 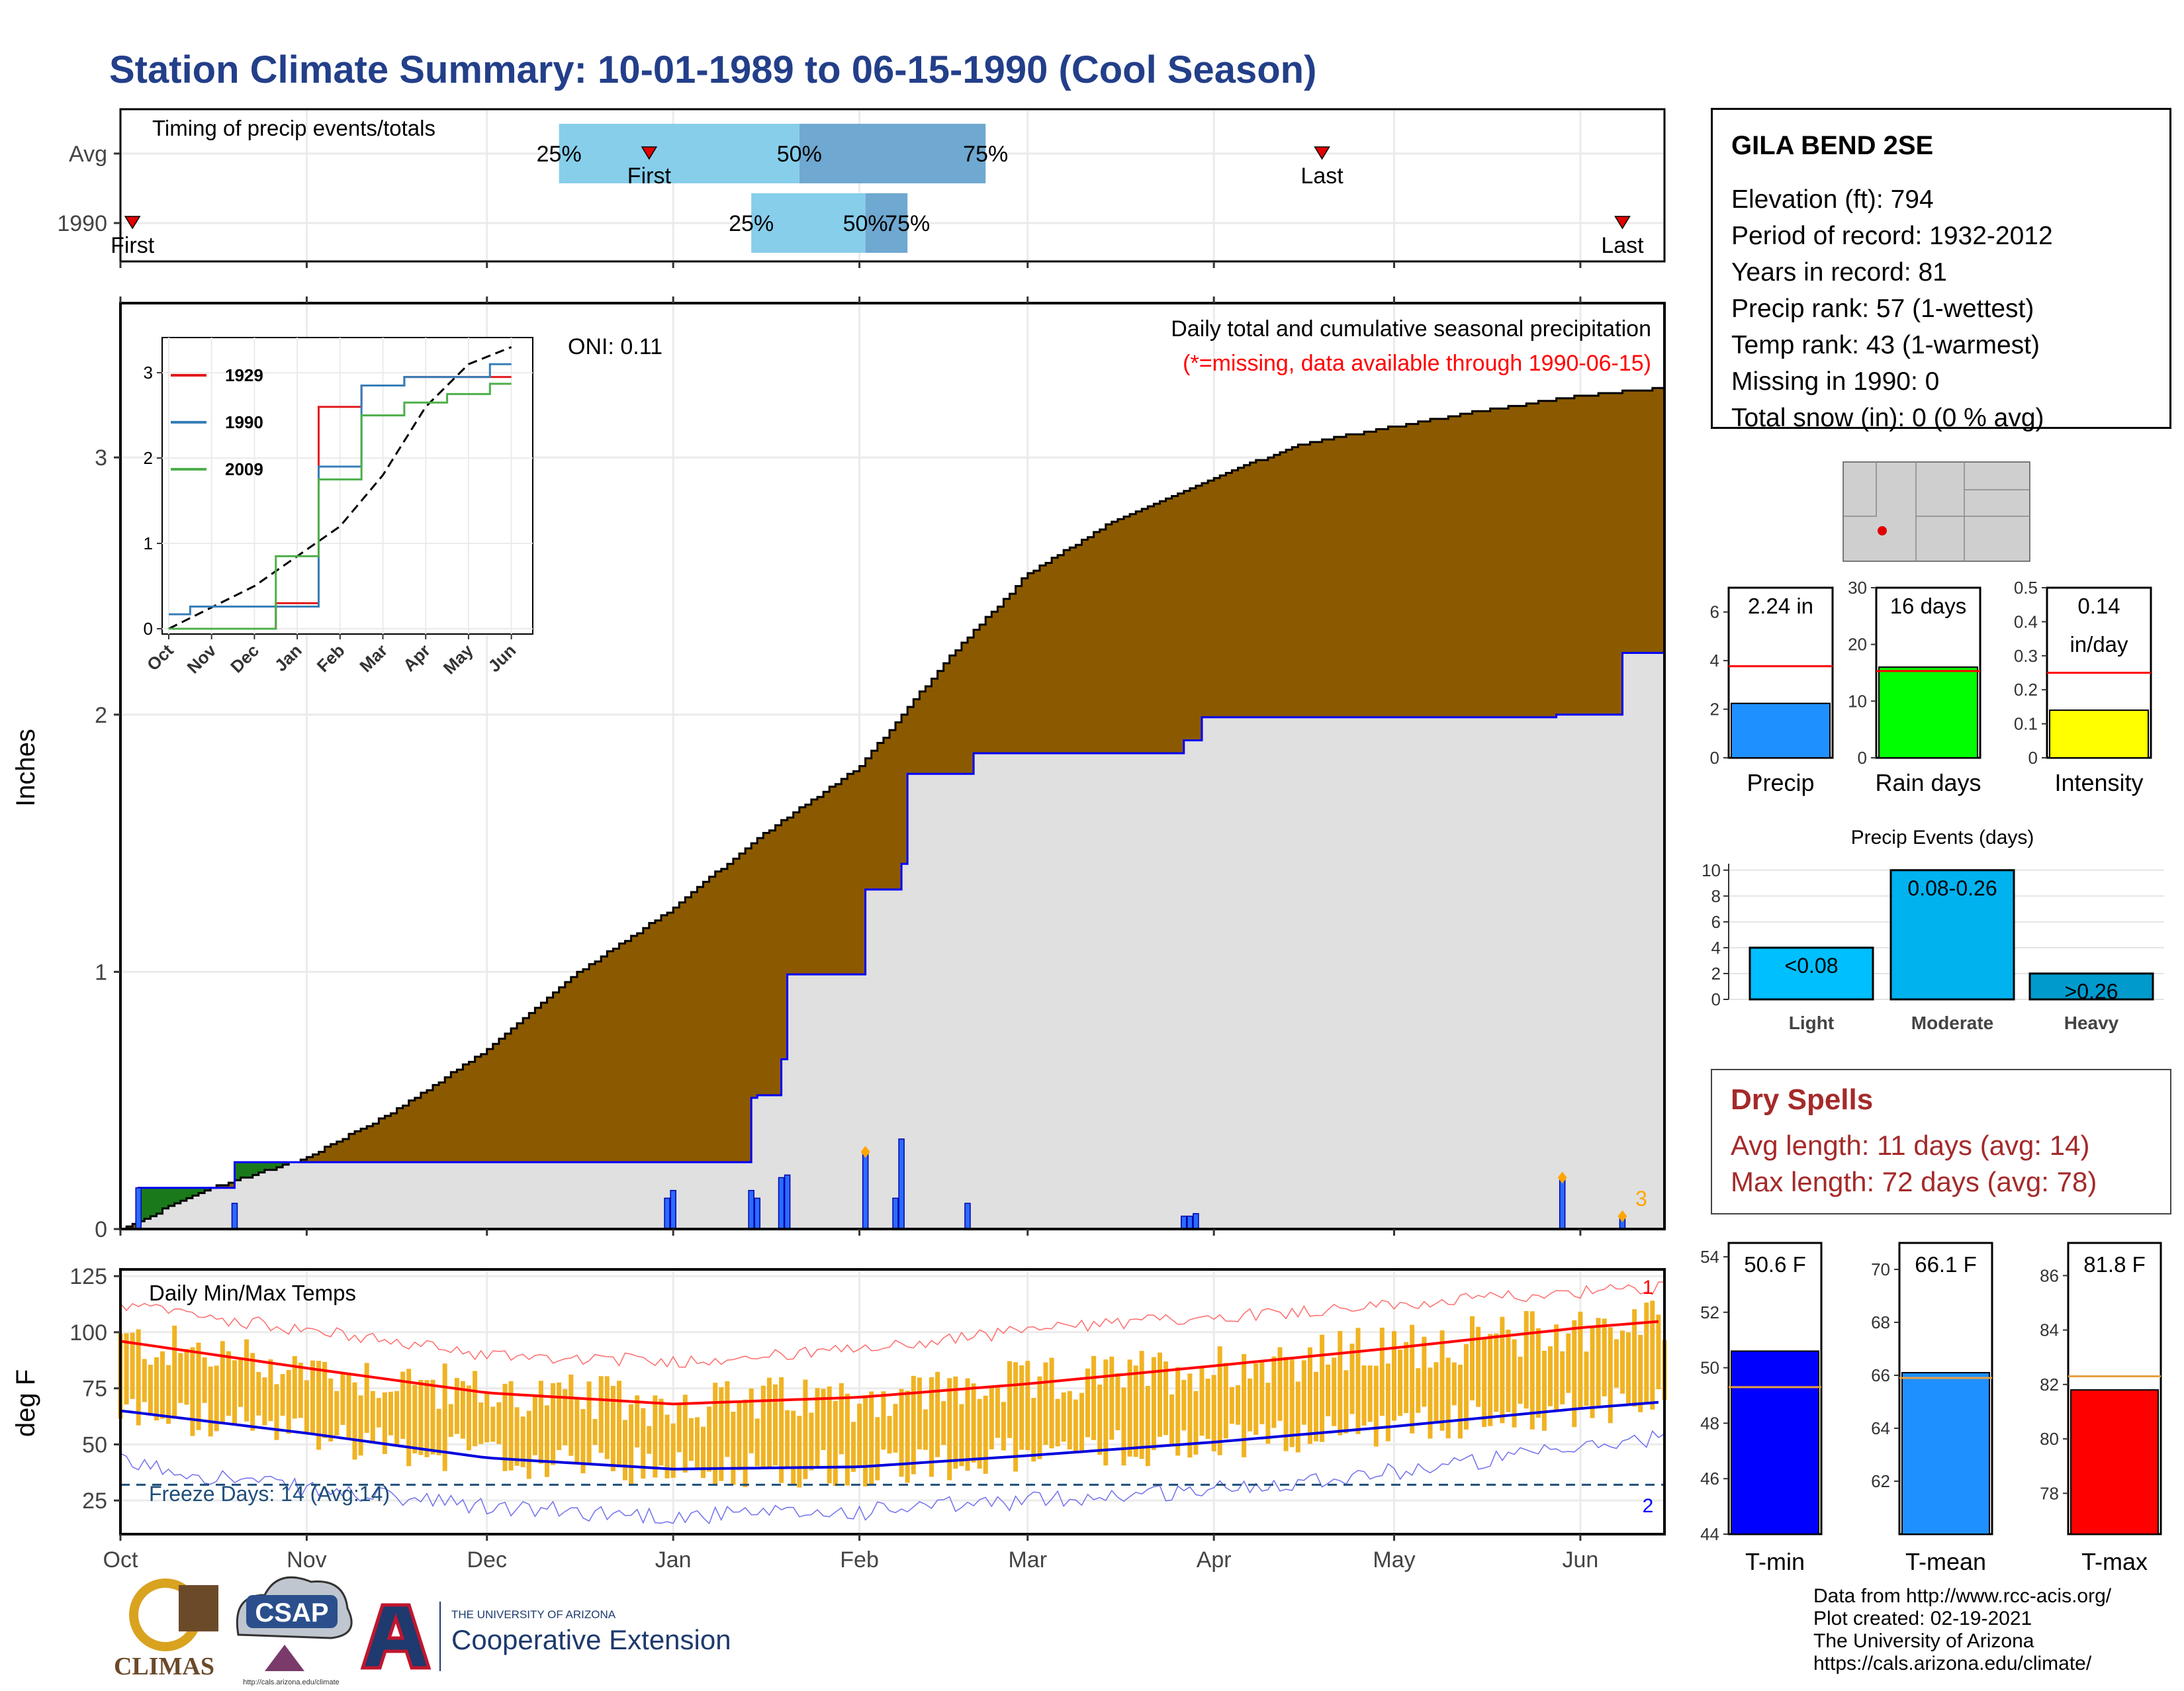 What do you see at coordinates (1922, 1619) in the screenshot?
I see `footer-line: Plot created: 02-19-2021` at bounding box center [1922, 1619].